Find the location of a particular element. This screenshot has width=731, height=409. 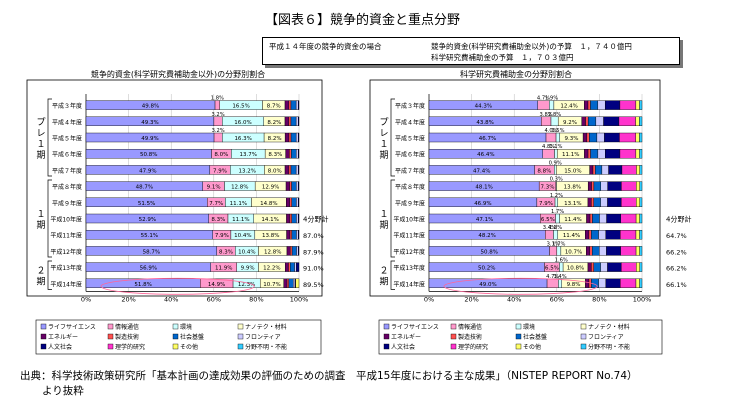

category-label: 平成９年度 is located at coordinates (410, 203).